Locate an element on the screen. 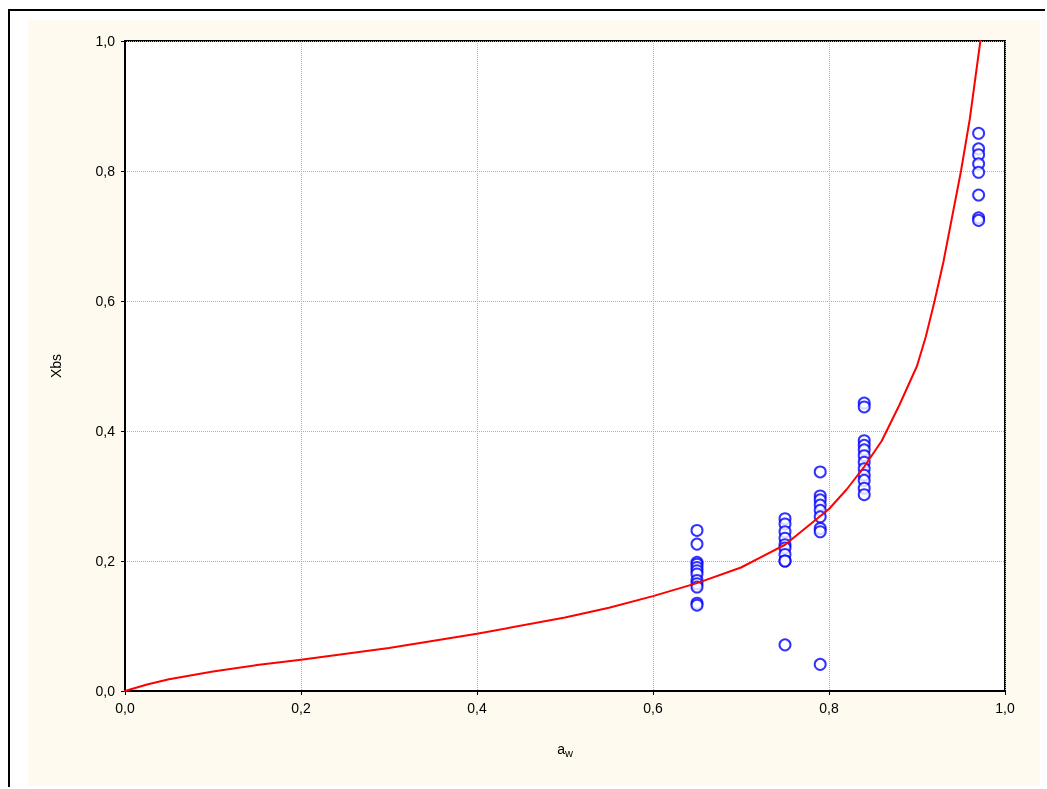 Image resolution: width=1047 pixels, height=789 pixels. y-tick-label: 0,2 is located at coordinates (105, 561).